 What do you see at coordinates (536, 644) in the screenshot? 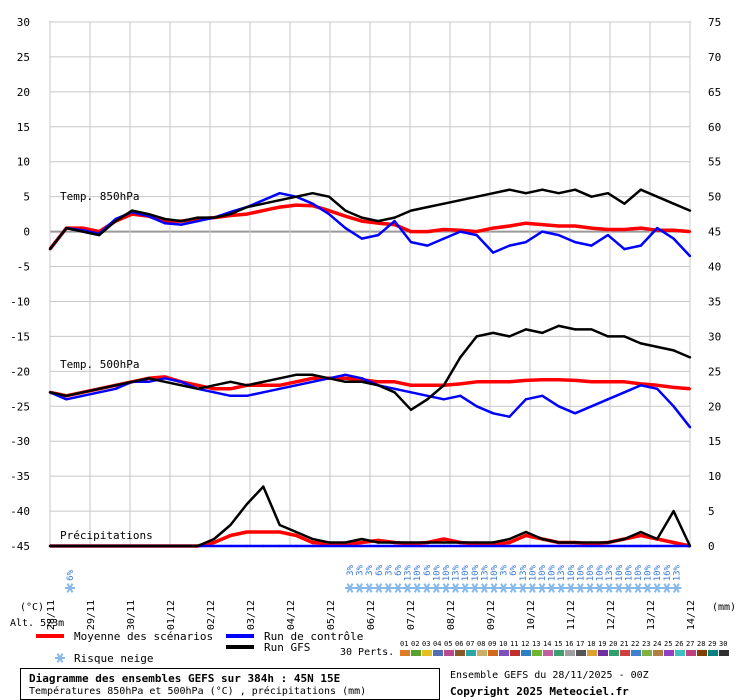
I see `pert-number: 13` at bounding box center [536, 644].